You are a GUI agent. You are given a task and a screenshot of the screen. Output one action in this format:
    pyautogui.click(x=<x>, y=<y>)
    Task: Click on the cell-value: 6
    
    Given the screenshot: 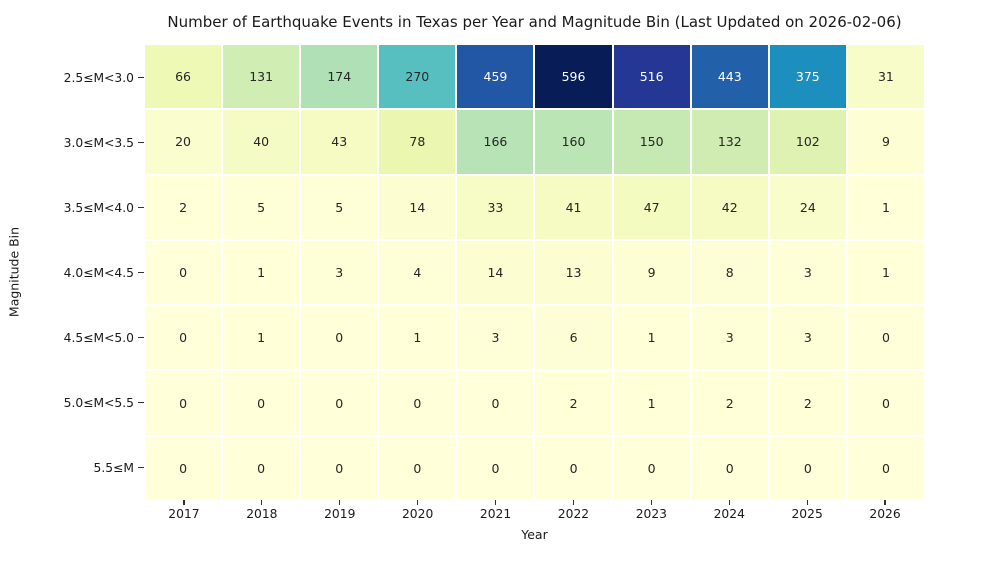 What is the action you would take?
    pyautogui.click(x=573, y=338)
    